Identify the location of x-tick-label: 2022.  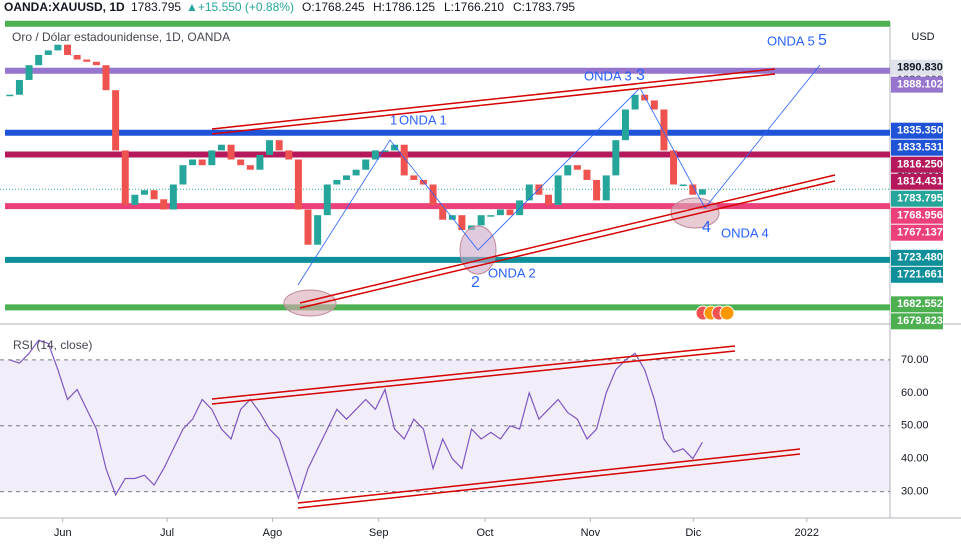
(807, 533).